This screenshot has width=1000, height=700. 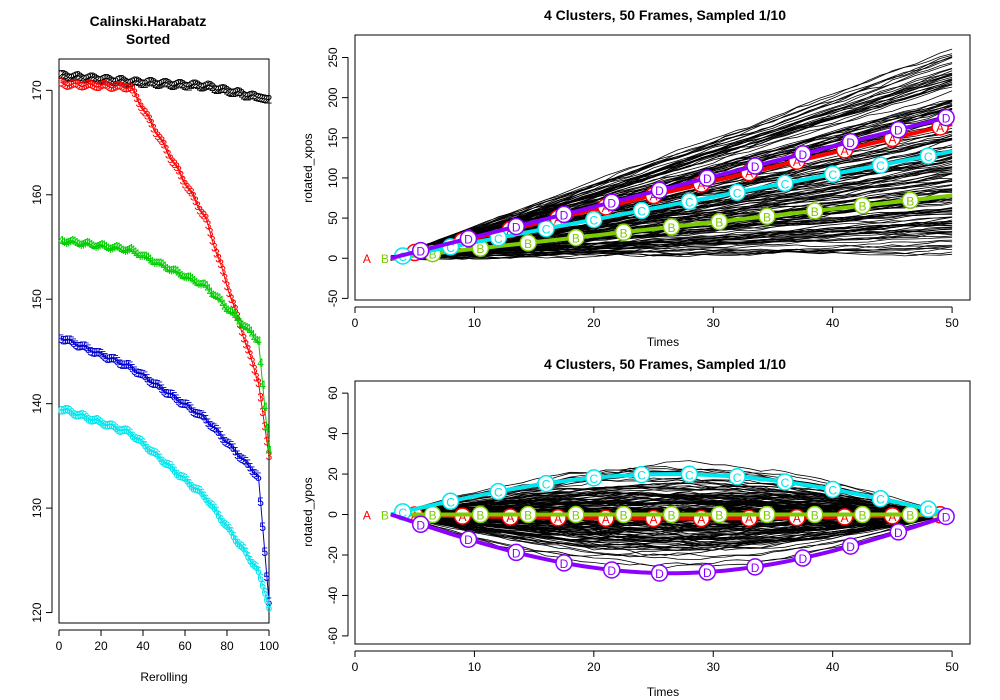 What do you see at coordinates (148, 39) in the screenshot?
I see `chart1-title-line2: Sorted` at bounding box center [148, 39].